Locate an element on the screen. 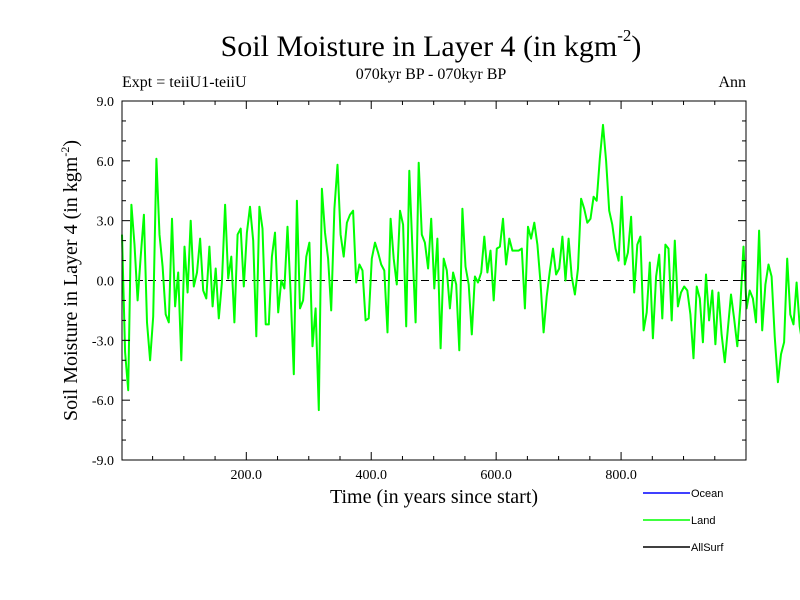  y-axis-label-text: Soil Moisture in Layer 4 (in kgm is located at coordinates (71, 288).